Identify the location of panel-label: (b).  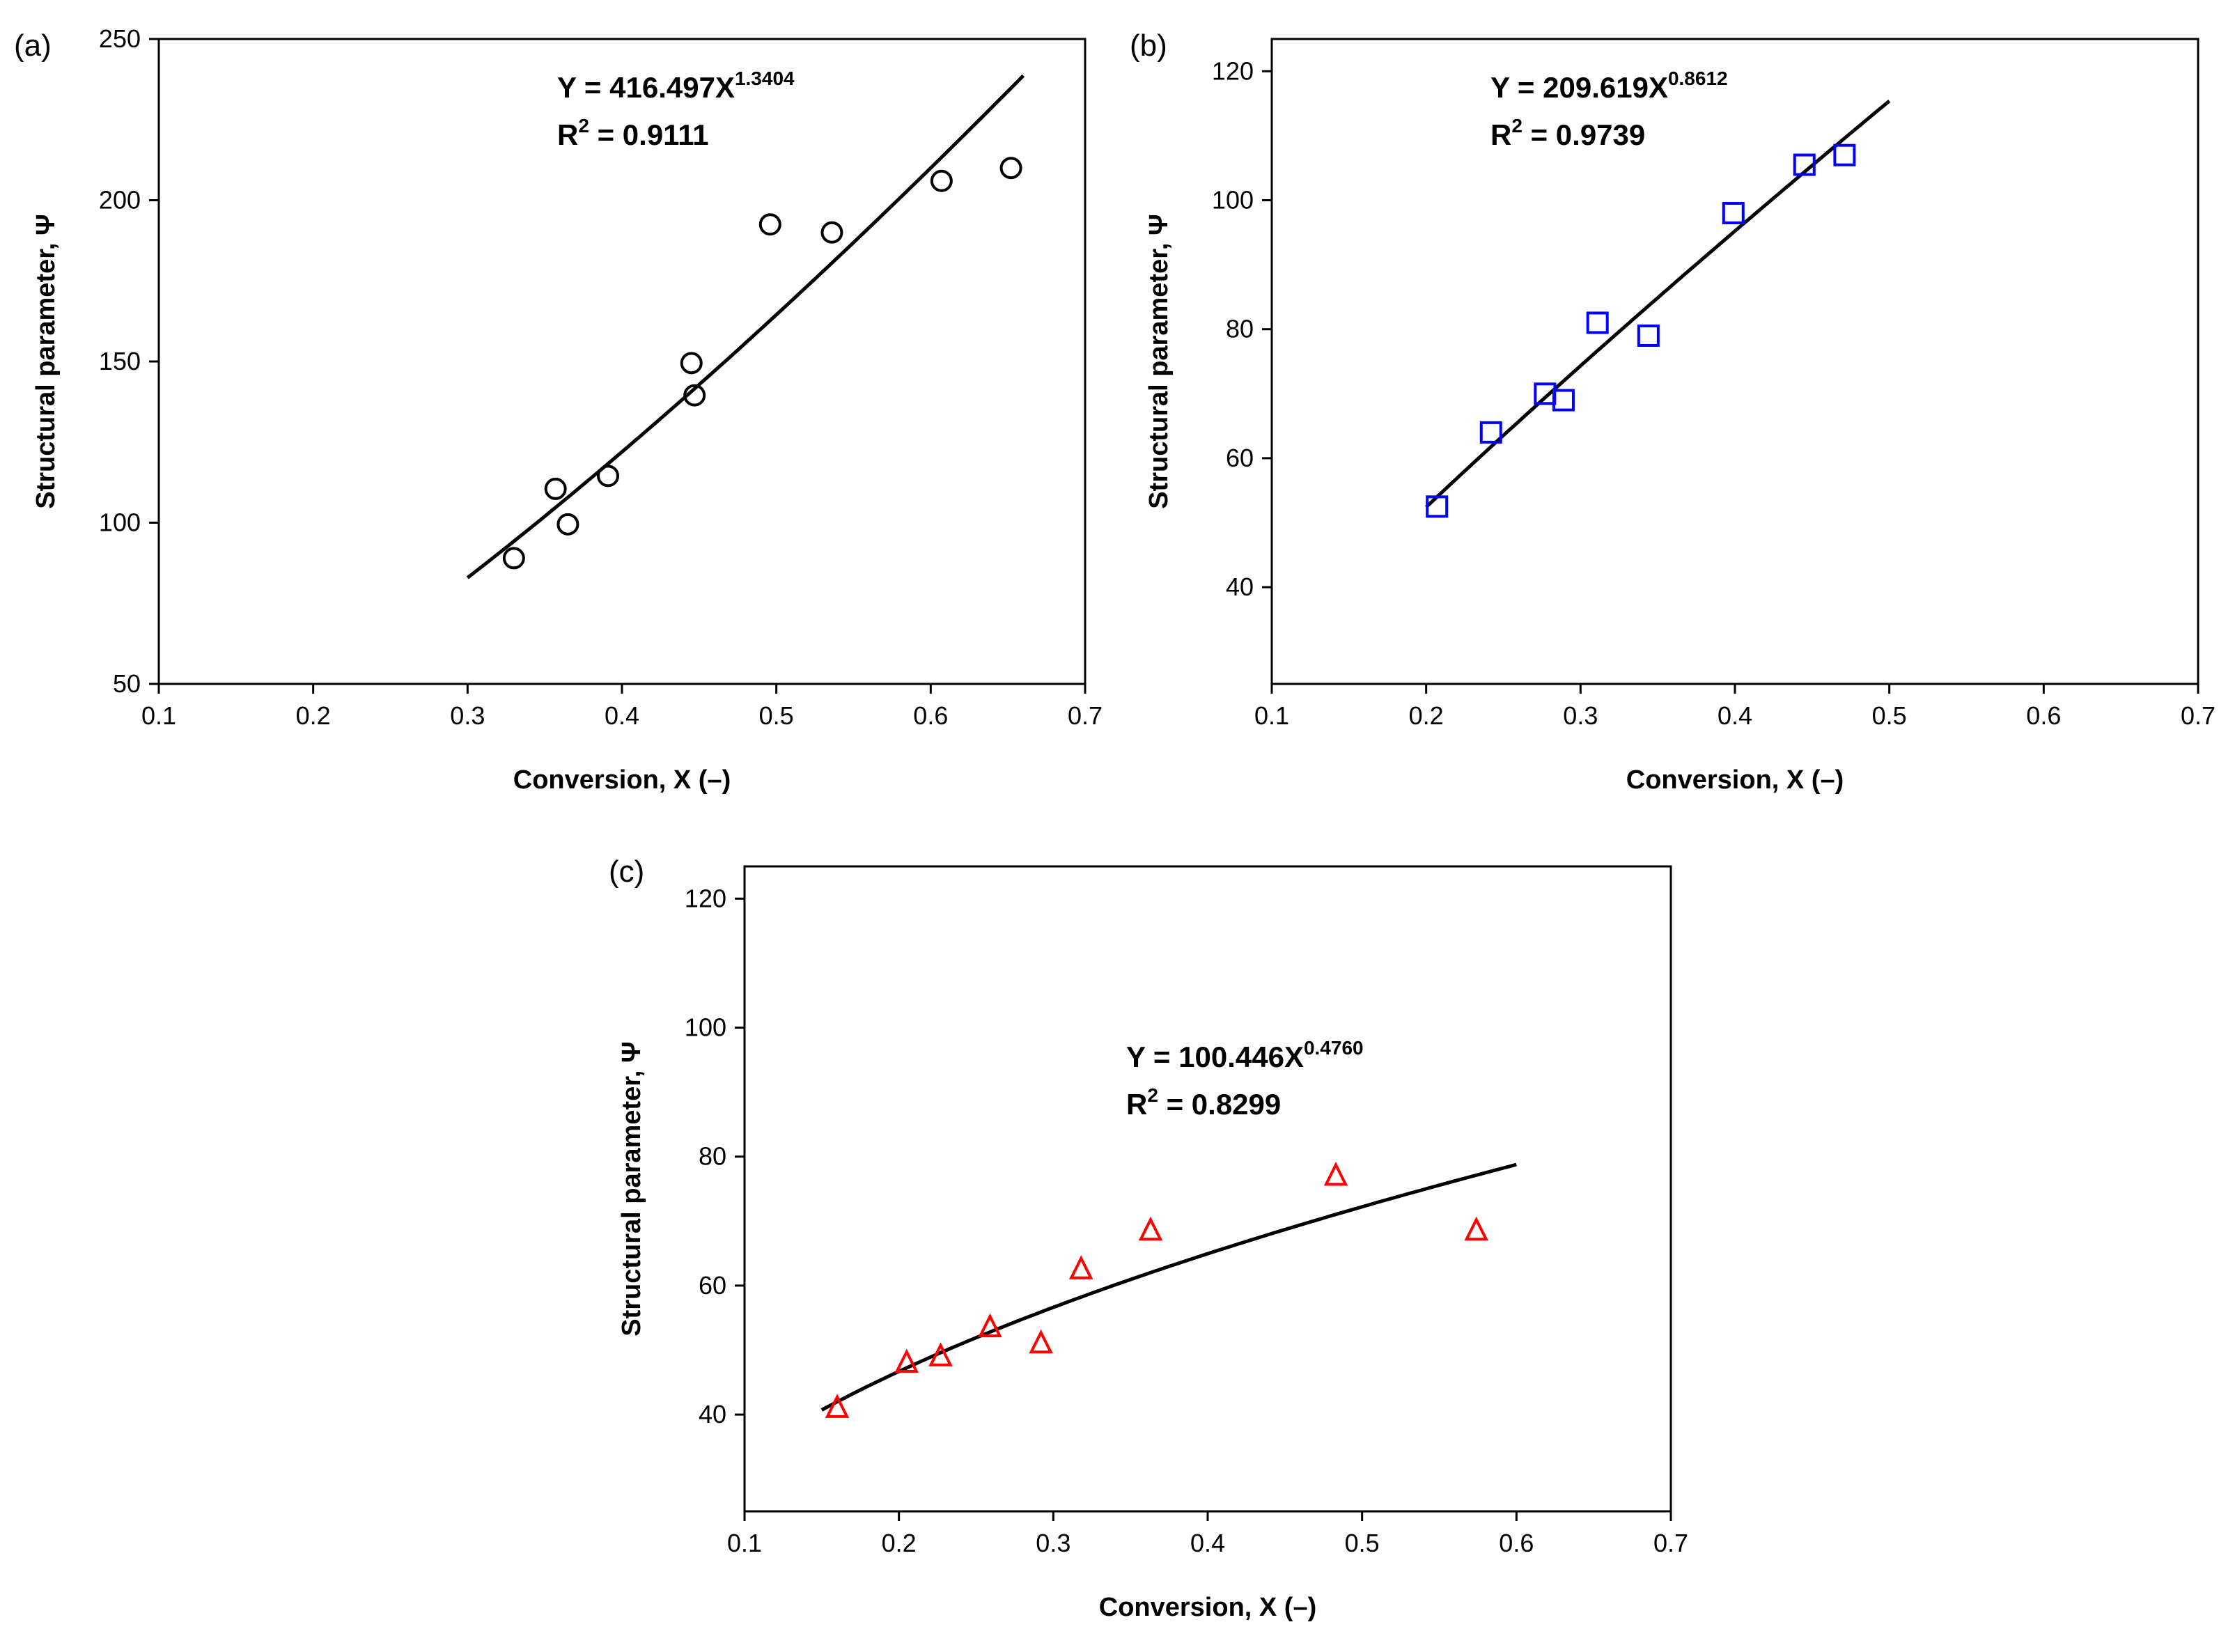
(1148, 46).